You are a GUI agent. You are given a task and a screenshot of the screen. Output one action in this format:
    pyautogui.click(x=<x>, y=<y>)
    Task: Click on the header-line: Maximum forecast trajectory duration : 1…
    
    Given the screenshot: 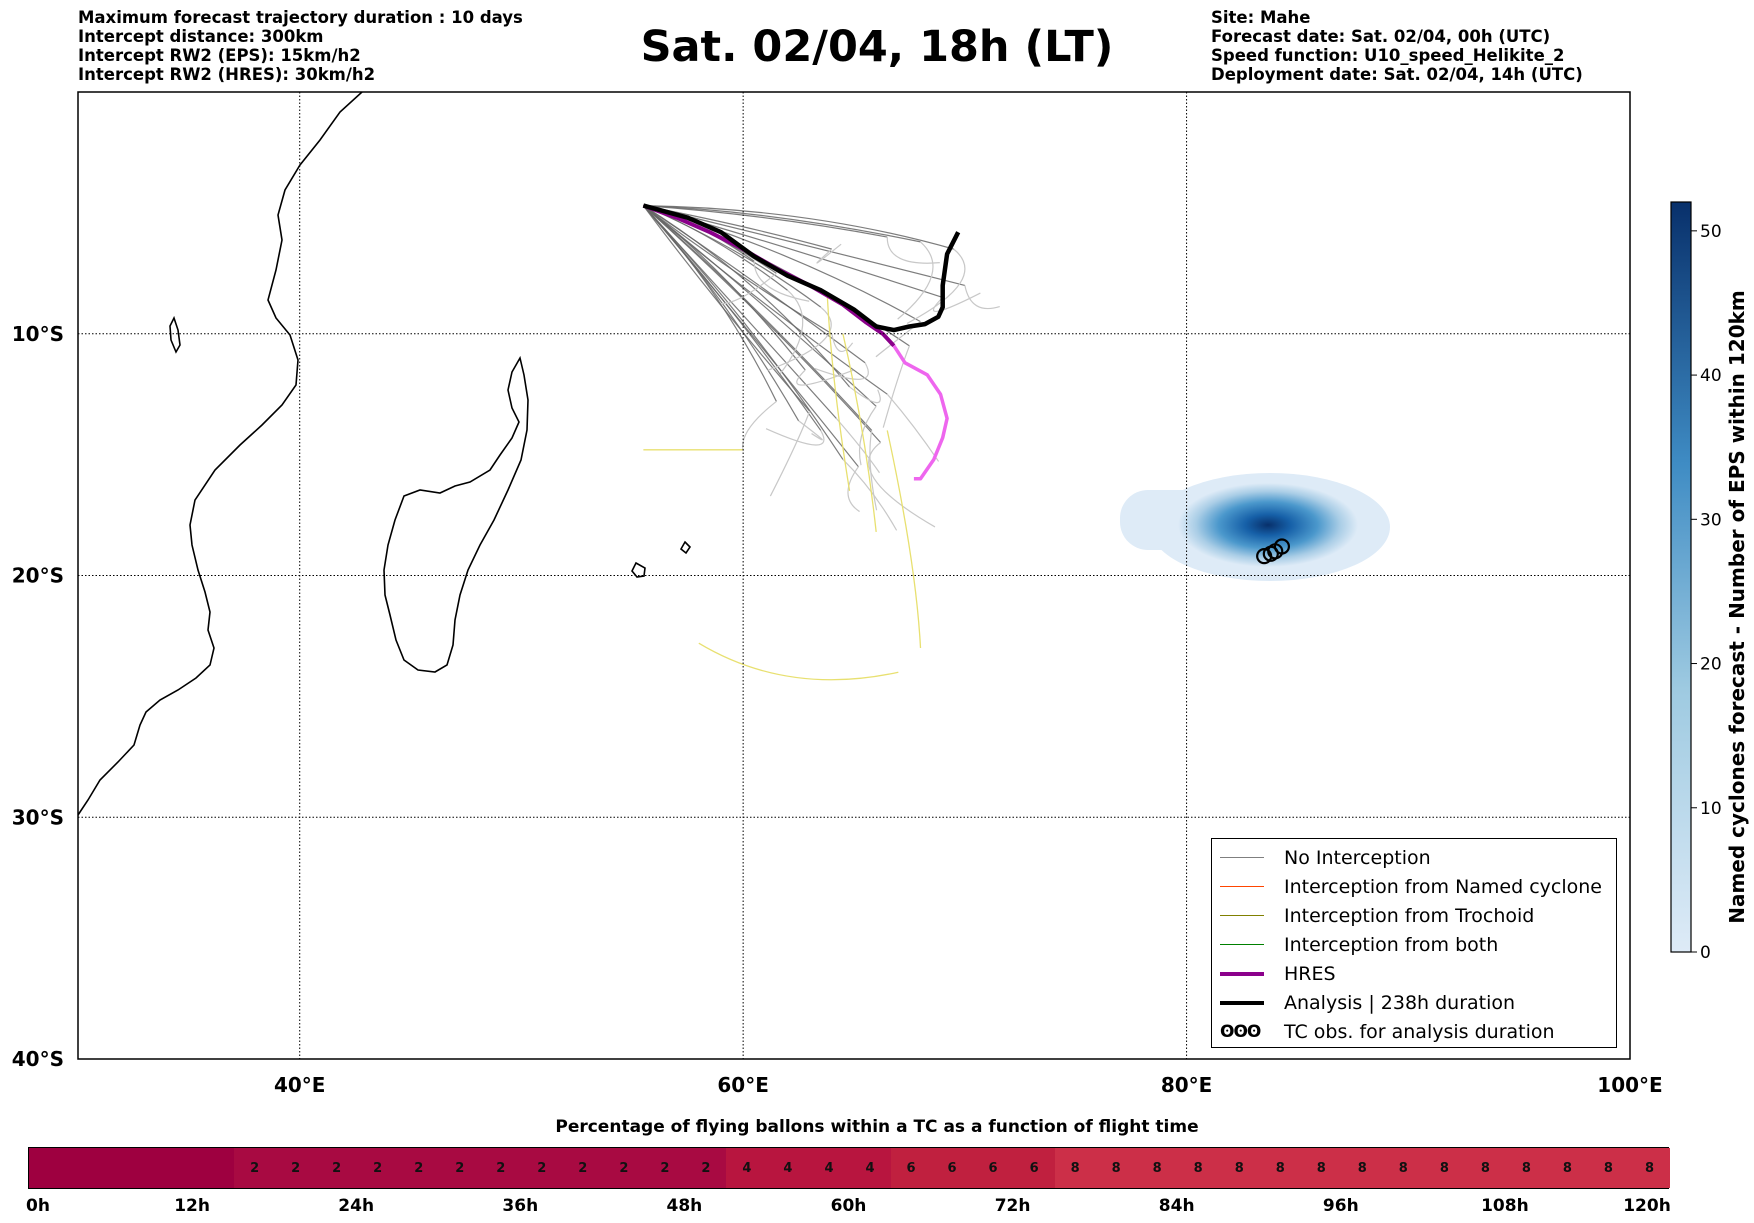 What is the action you would take?
    pyautogui.click(x=300, y=17)
    